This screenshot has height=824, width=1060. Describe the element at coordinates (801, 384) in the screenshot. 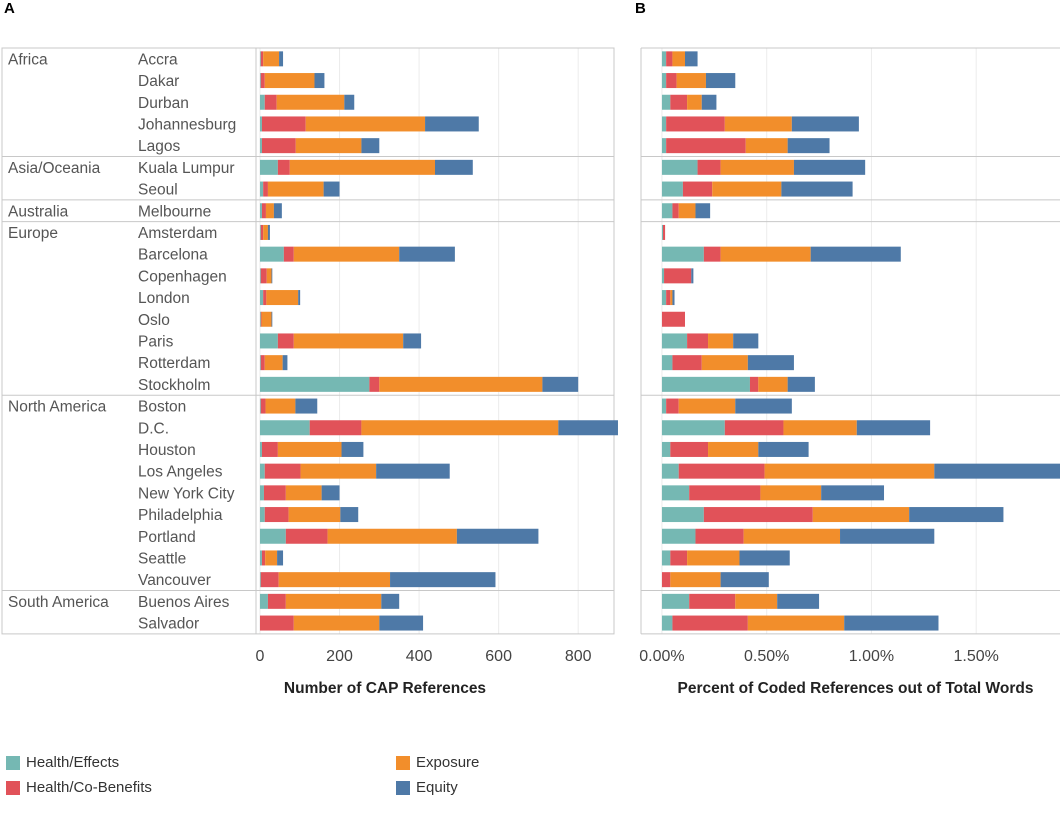

I see `panel-b-bar-stockholm-equity` at that location.